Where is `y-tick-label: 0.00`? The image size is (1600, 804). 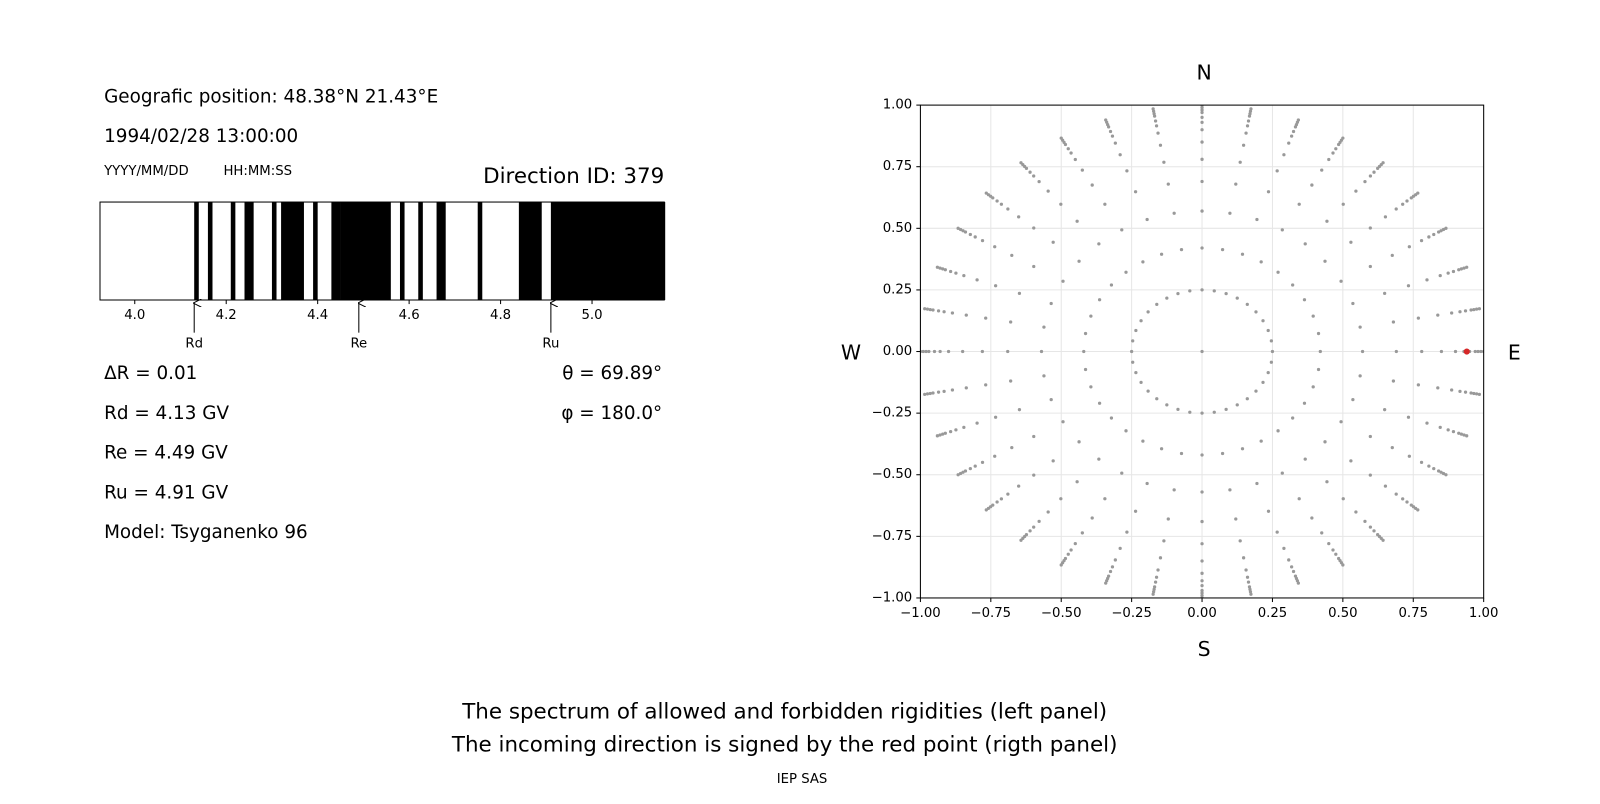
y-tick-label: 0.00 is located at coordinates (898, 351).